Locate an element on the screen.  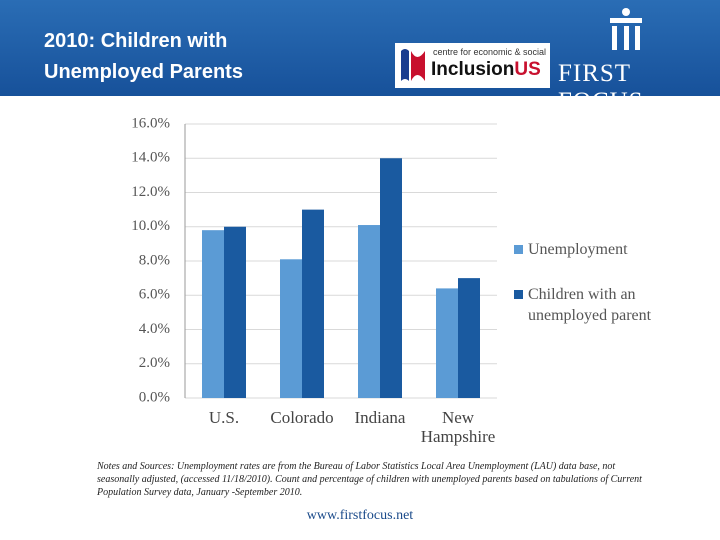
x-tick-label: Colorado is located at coordinates (302, 417).